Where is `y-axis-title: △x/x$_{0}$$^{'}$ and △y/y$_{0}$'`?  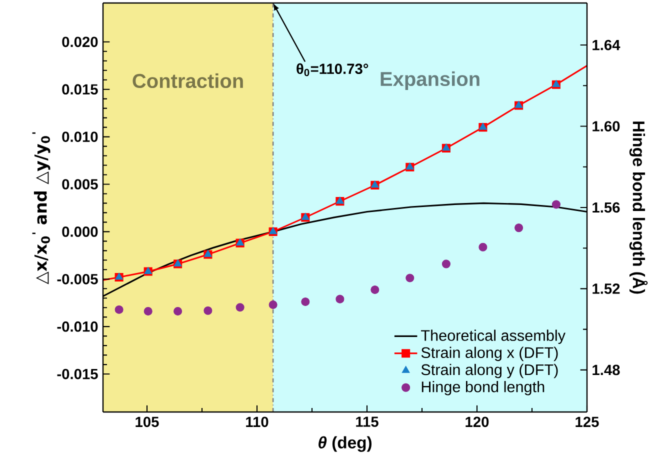
y-axis-title: △x/x$_{0}$$^{'}$ and △y/y$_{0}$' is located at coordinates (41, 208).